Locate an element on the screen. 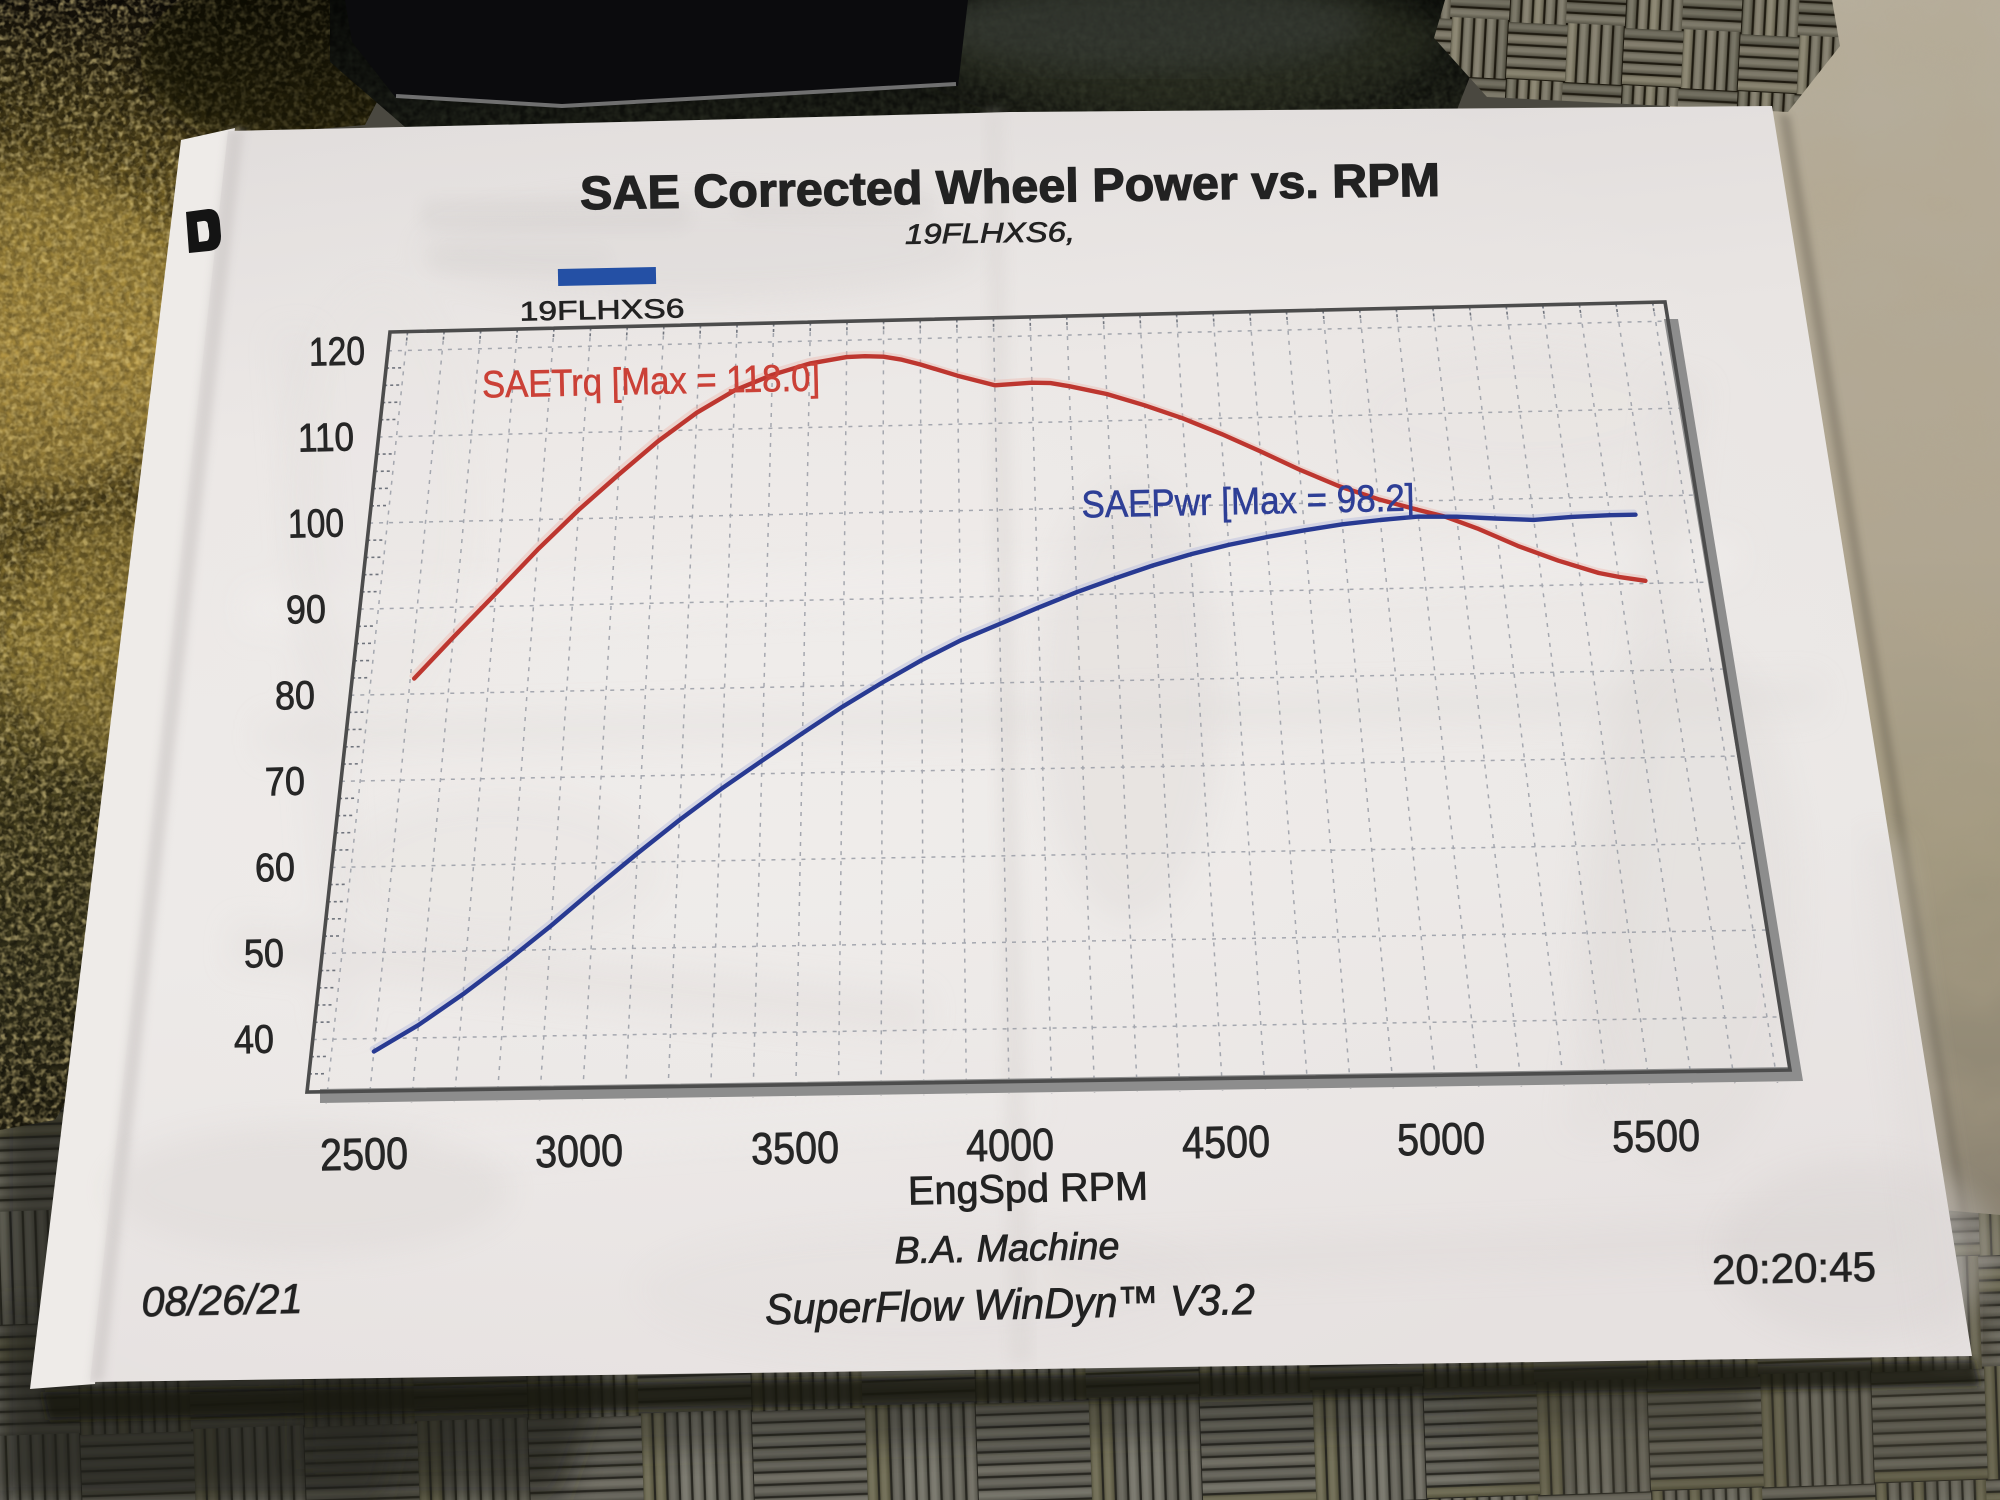 Image resolution: width=2000 pixels, height=1500 pixels. svg-text: 3500 is located at coordinates (794, 1148).